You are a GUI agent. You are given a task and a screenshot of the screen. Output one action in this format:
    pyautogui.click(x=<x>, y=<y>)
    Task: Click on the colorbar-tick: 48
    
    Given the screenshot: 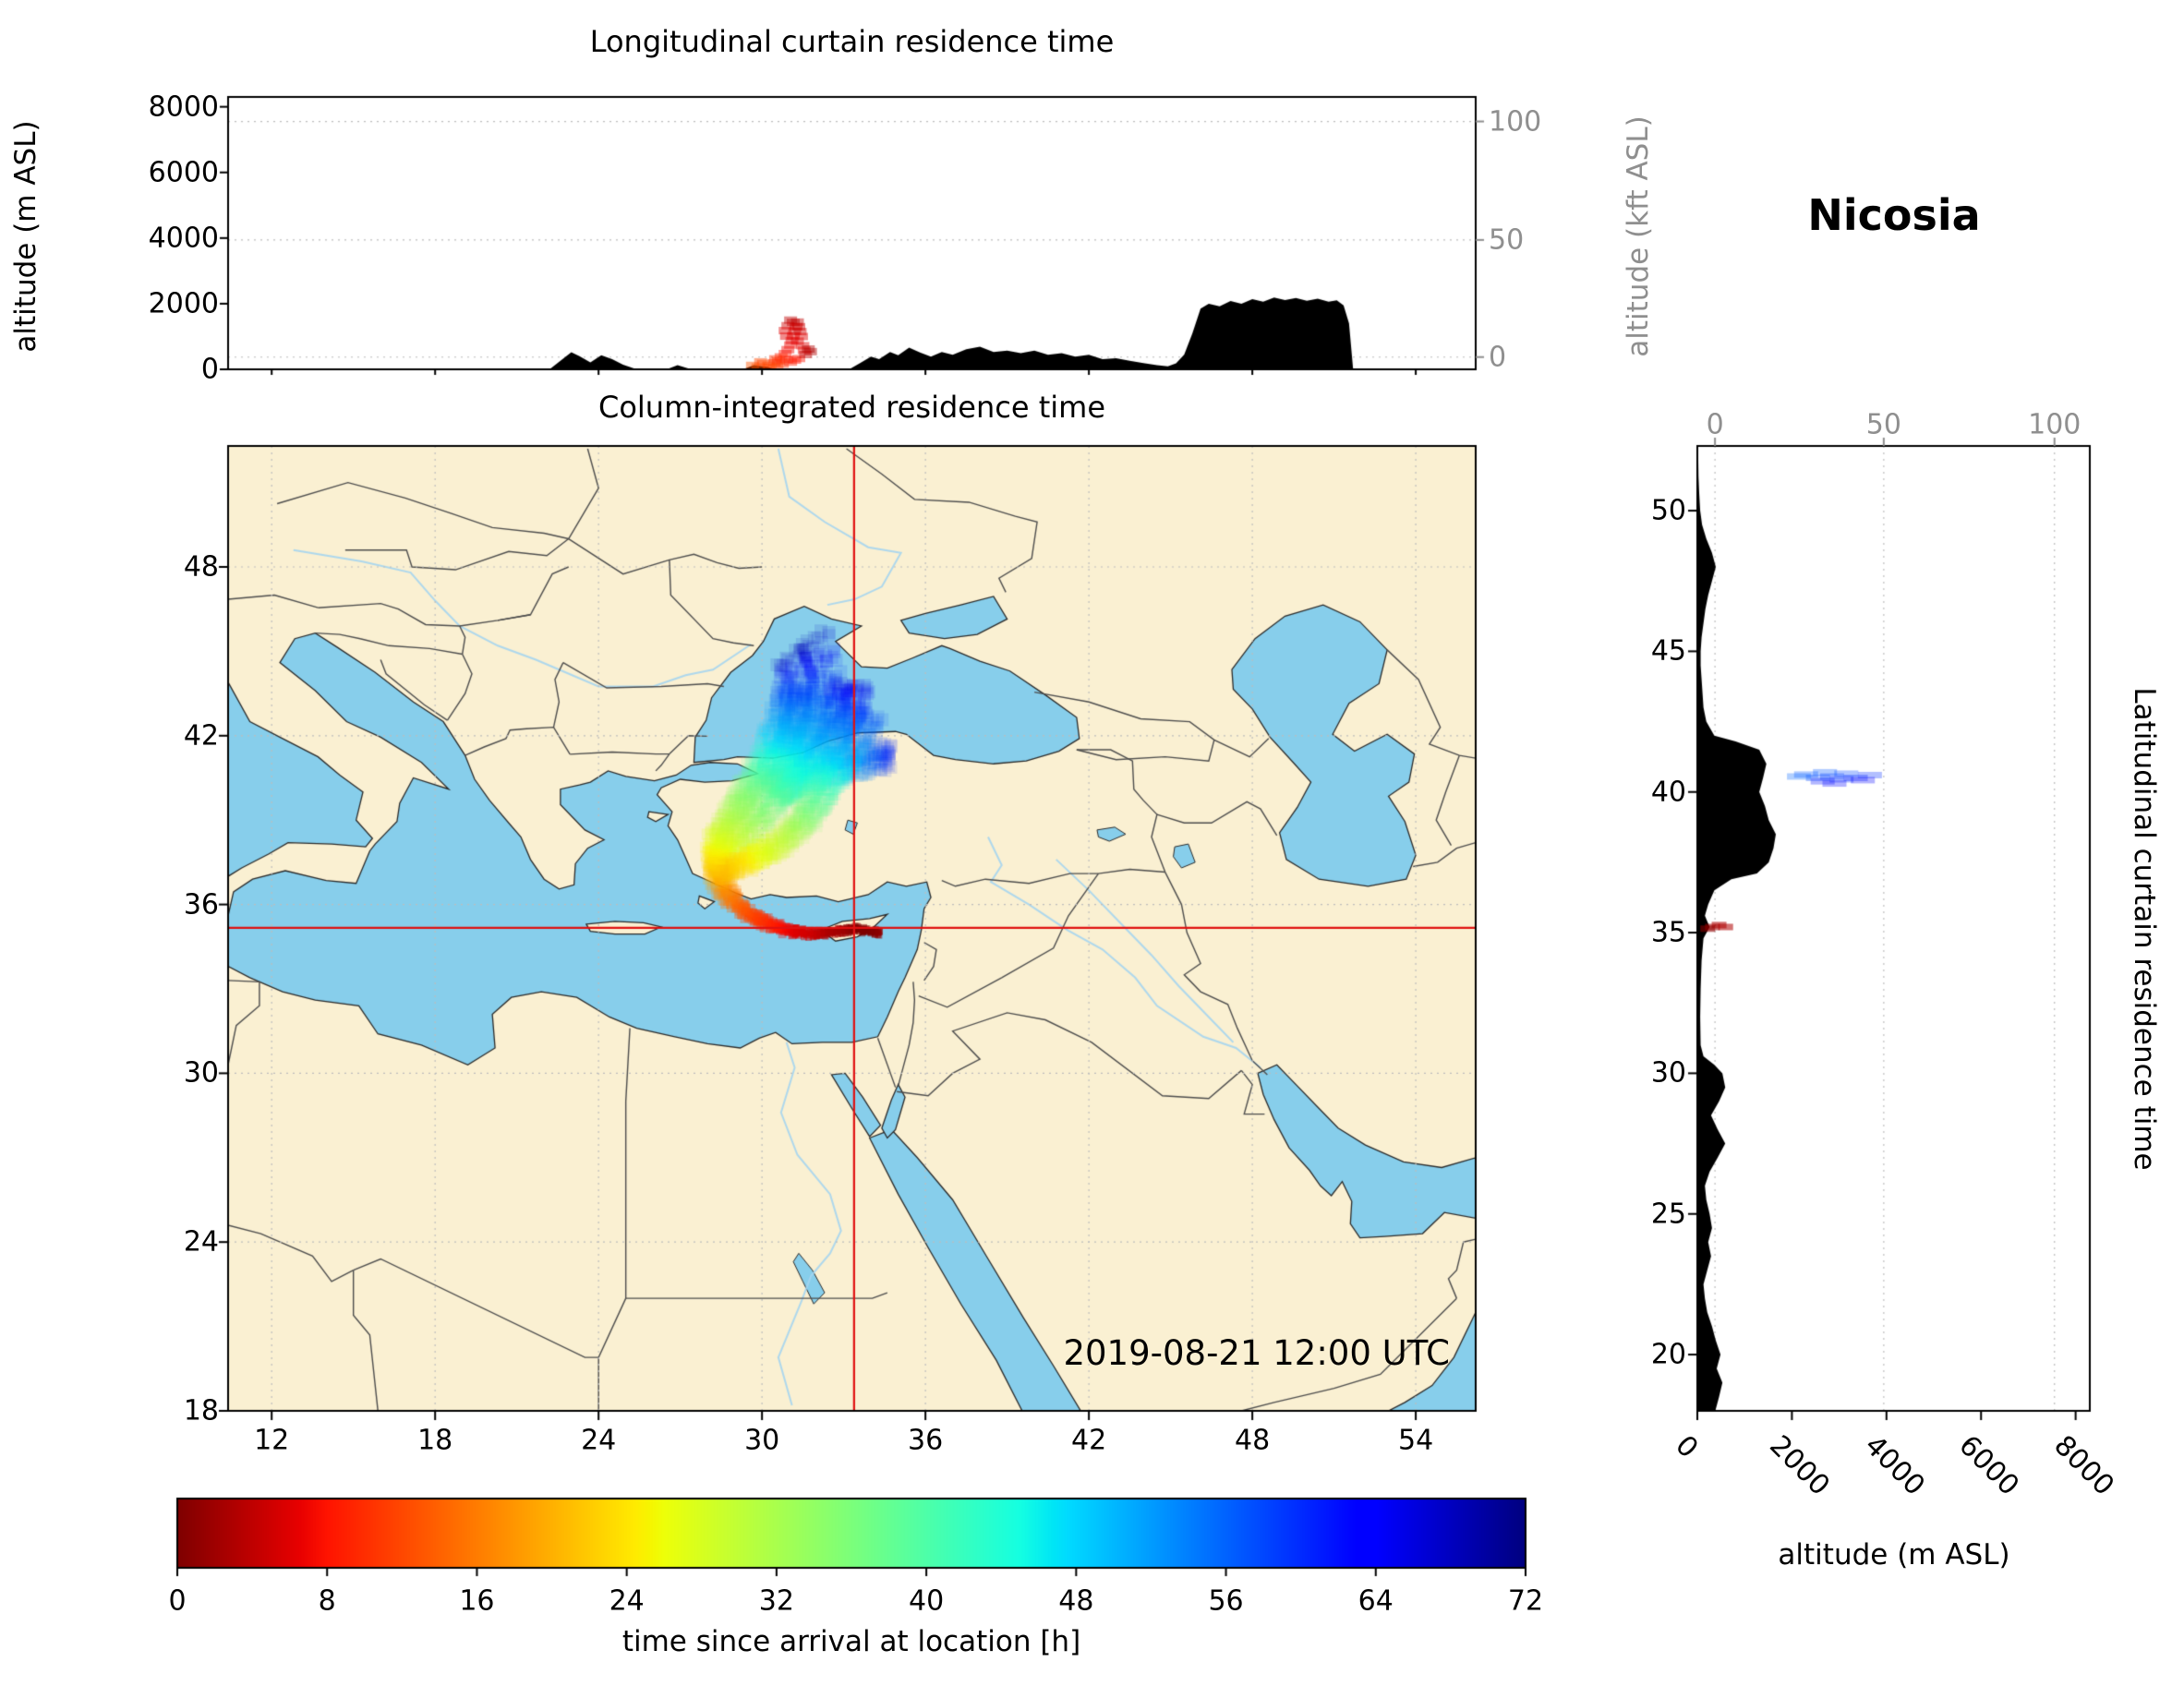 What is the action you would take?
    pyautogui.click(x=1076, y=1601)
    